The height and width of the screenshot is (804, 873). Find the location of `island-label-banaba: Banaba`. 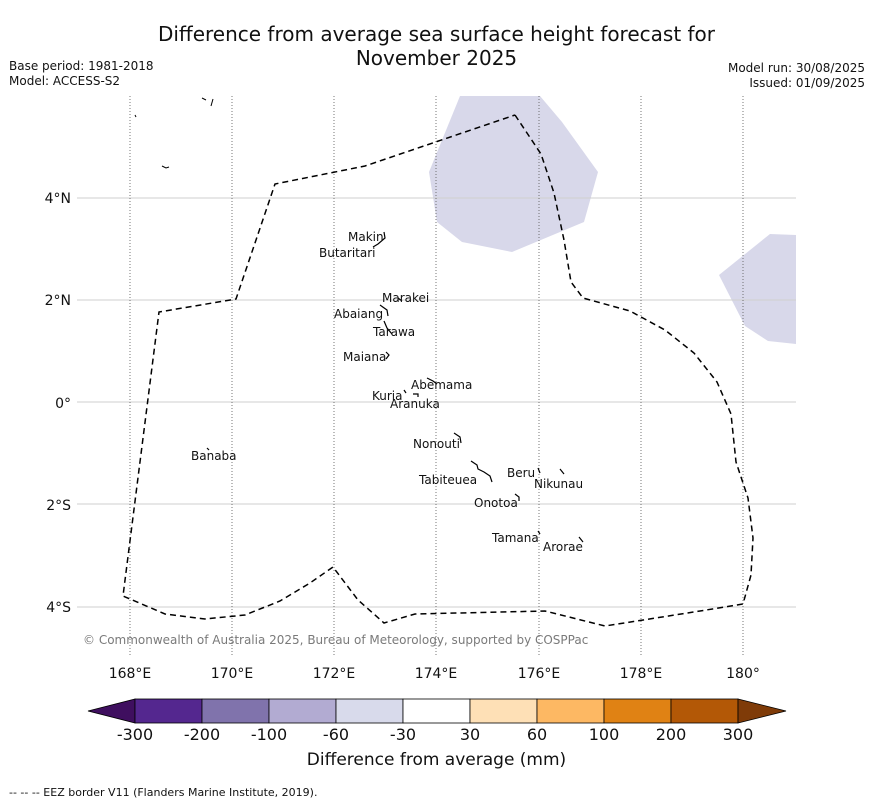

island-label-banaba: Banaba is located at coordinates (214, 456).